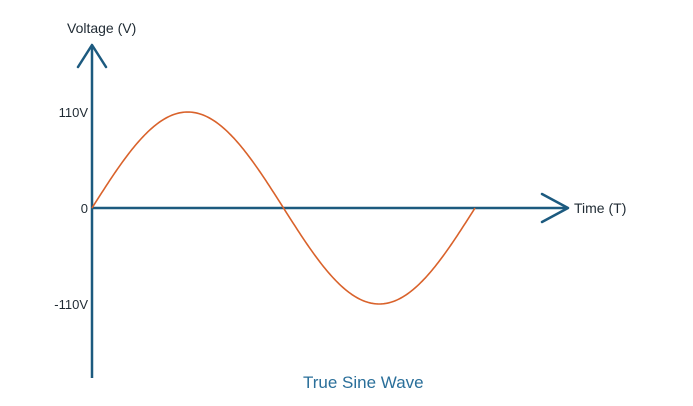 The image size is (693, 406). Describe the element at coordinates (101, 28) in the screenshot. I see `y-axis-label: Voltage (V)` at that location.